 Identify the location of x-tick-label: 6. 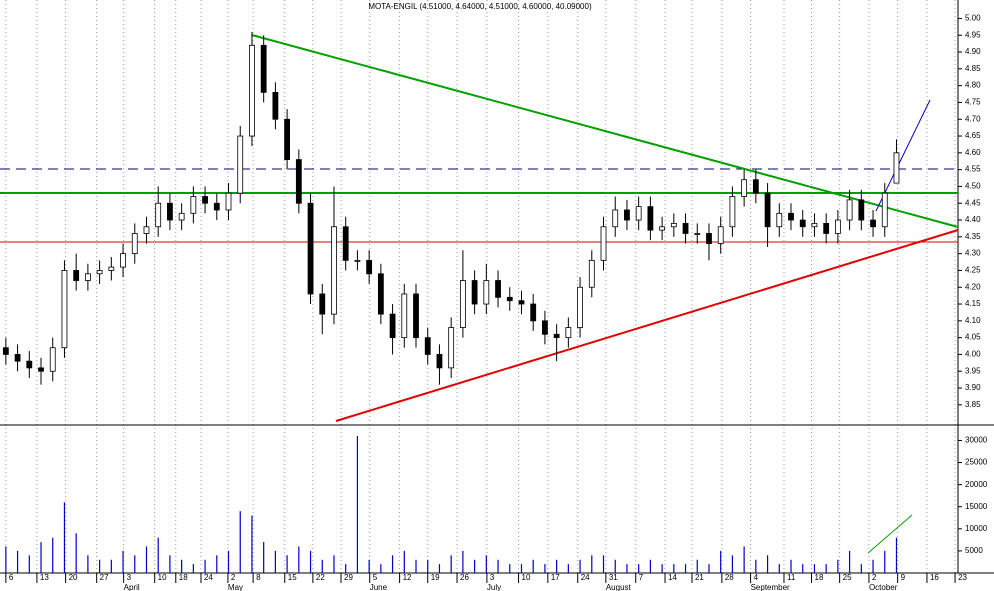
(11, 577).